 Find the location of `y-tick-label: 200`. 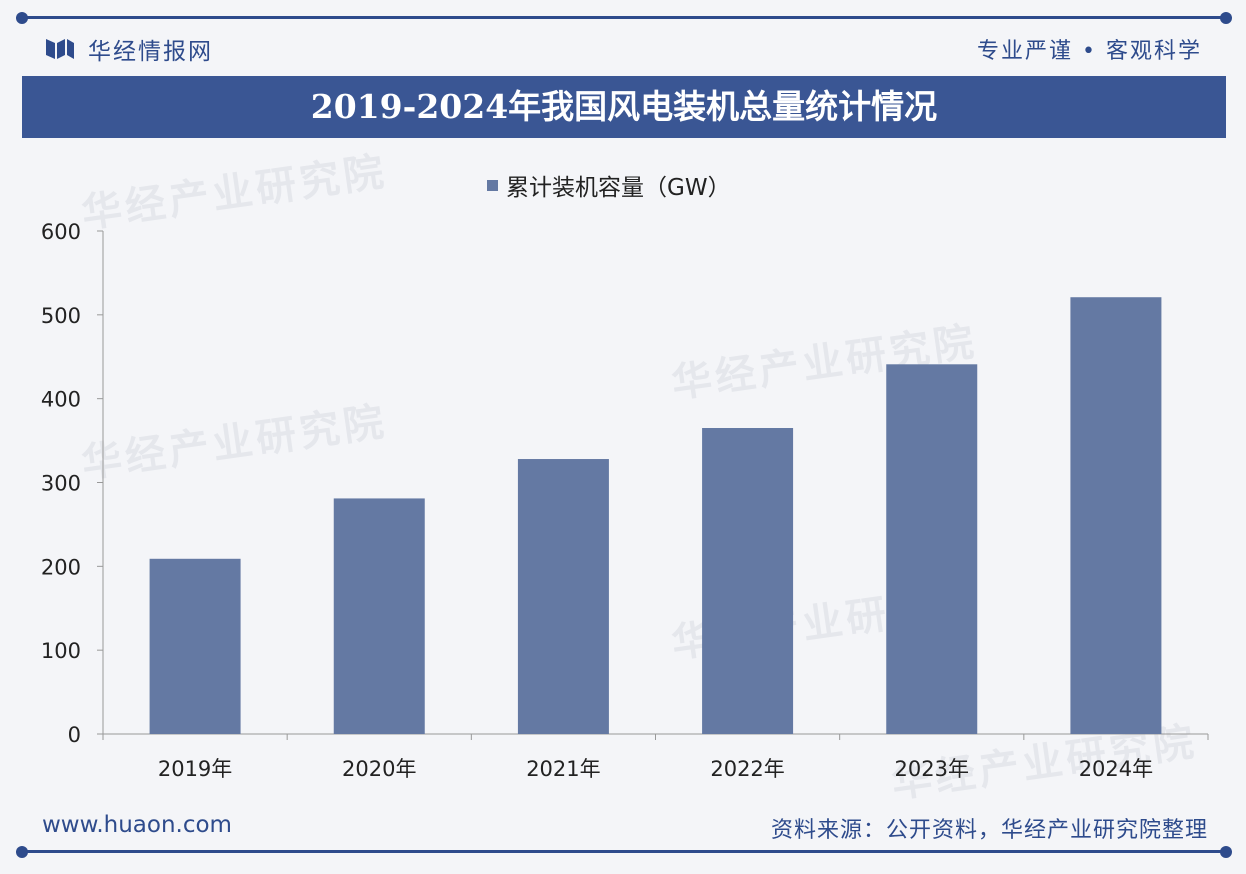

y-tick-label: 200 is located at coordinates (61, 567).